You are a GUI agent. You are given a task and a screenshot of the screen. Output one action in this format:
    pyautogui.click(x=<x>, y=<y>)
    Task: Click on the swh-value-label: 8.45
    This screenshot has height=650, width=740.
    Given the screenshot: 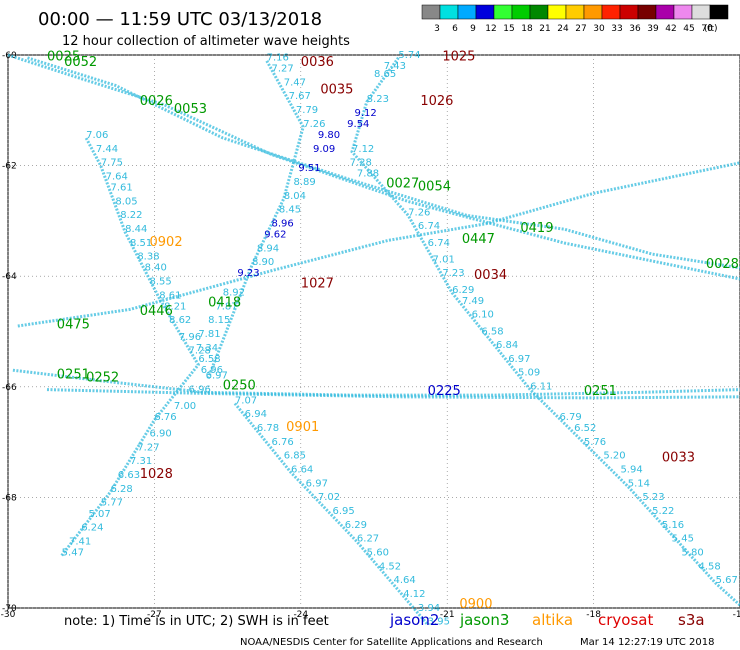 What is the action you would take?
    pyautogui.click(x=290, y=210)
    